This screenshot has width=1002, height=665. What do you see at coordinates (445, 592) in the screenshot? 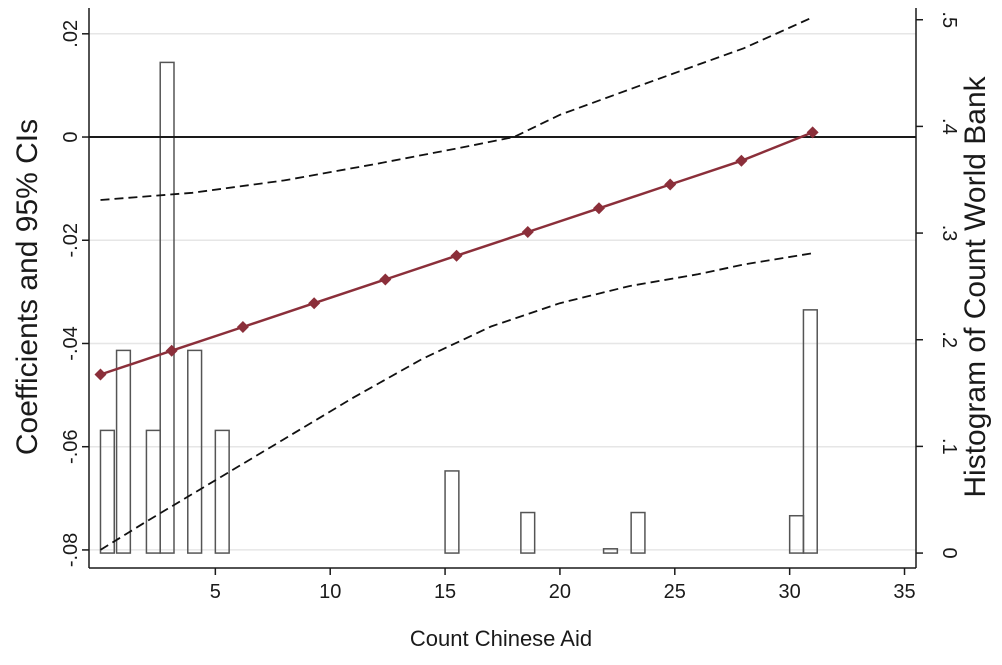
I see `x-tick-label: 15` at bounding box center [445, 592].